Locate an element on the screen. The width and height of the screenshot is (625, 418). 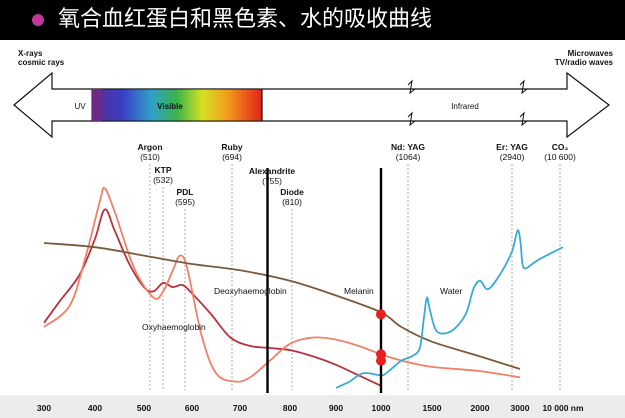
x-tick-label: 700 is located at coordinates (240, 408).